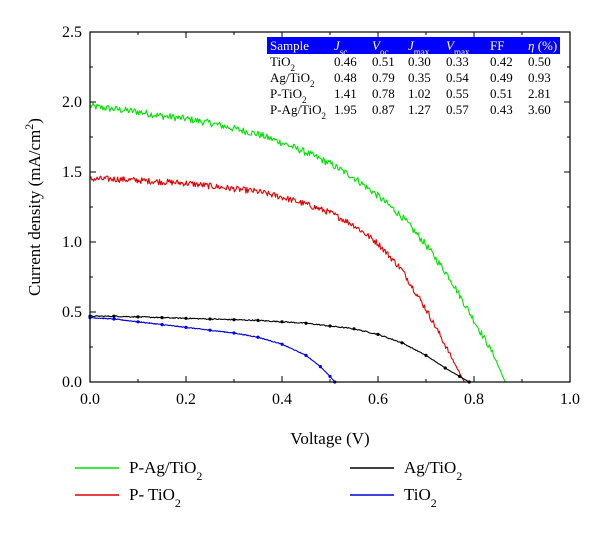 This screenshot has width=600, height=533. I want to click on table-value-cell: 0.35, so click(419, 77).